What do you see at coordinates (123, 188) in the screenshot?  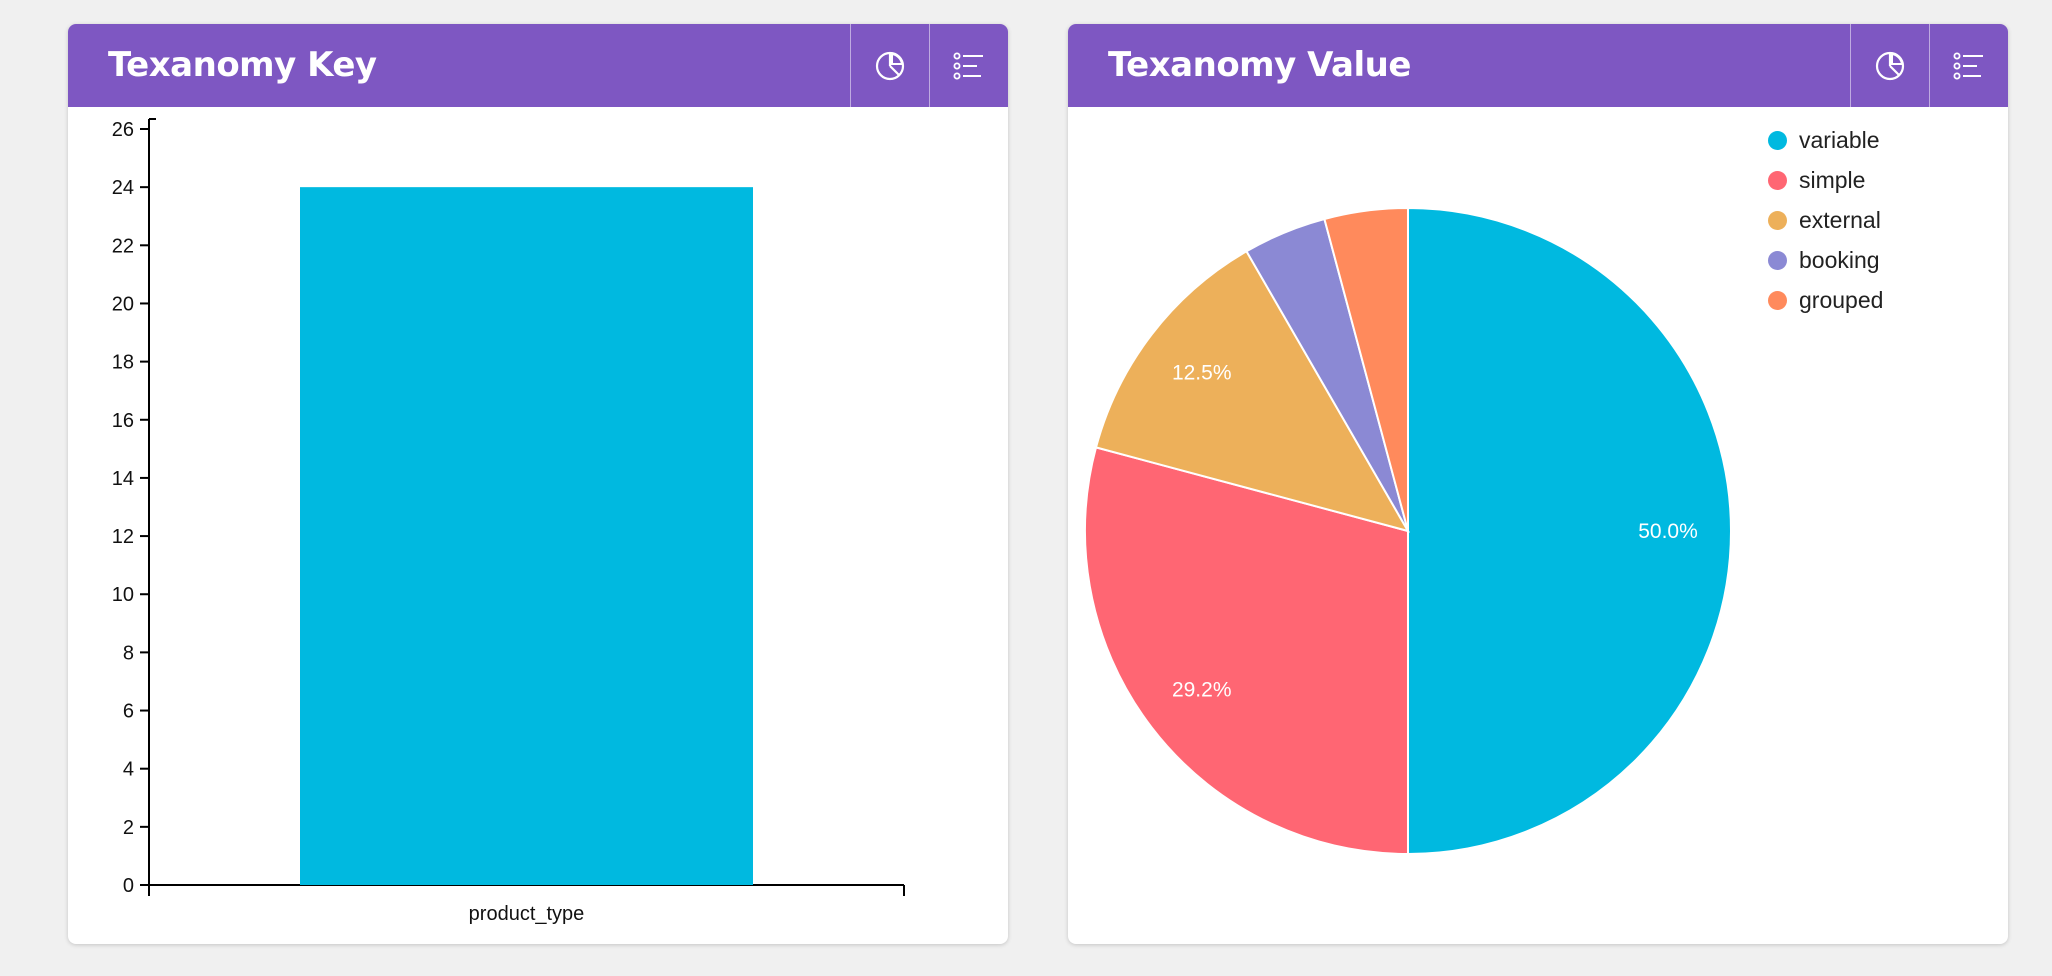 I see `y-tick-label: 24` at bounding box center [123, 188].